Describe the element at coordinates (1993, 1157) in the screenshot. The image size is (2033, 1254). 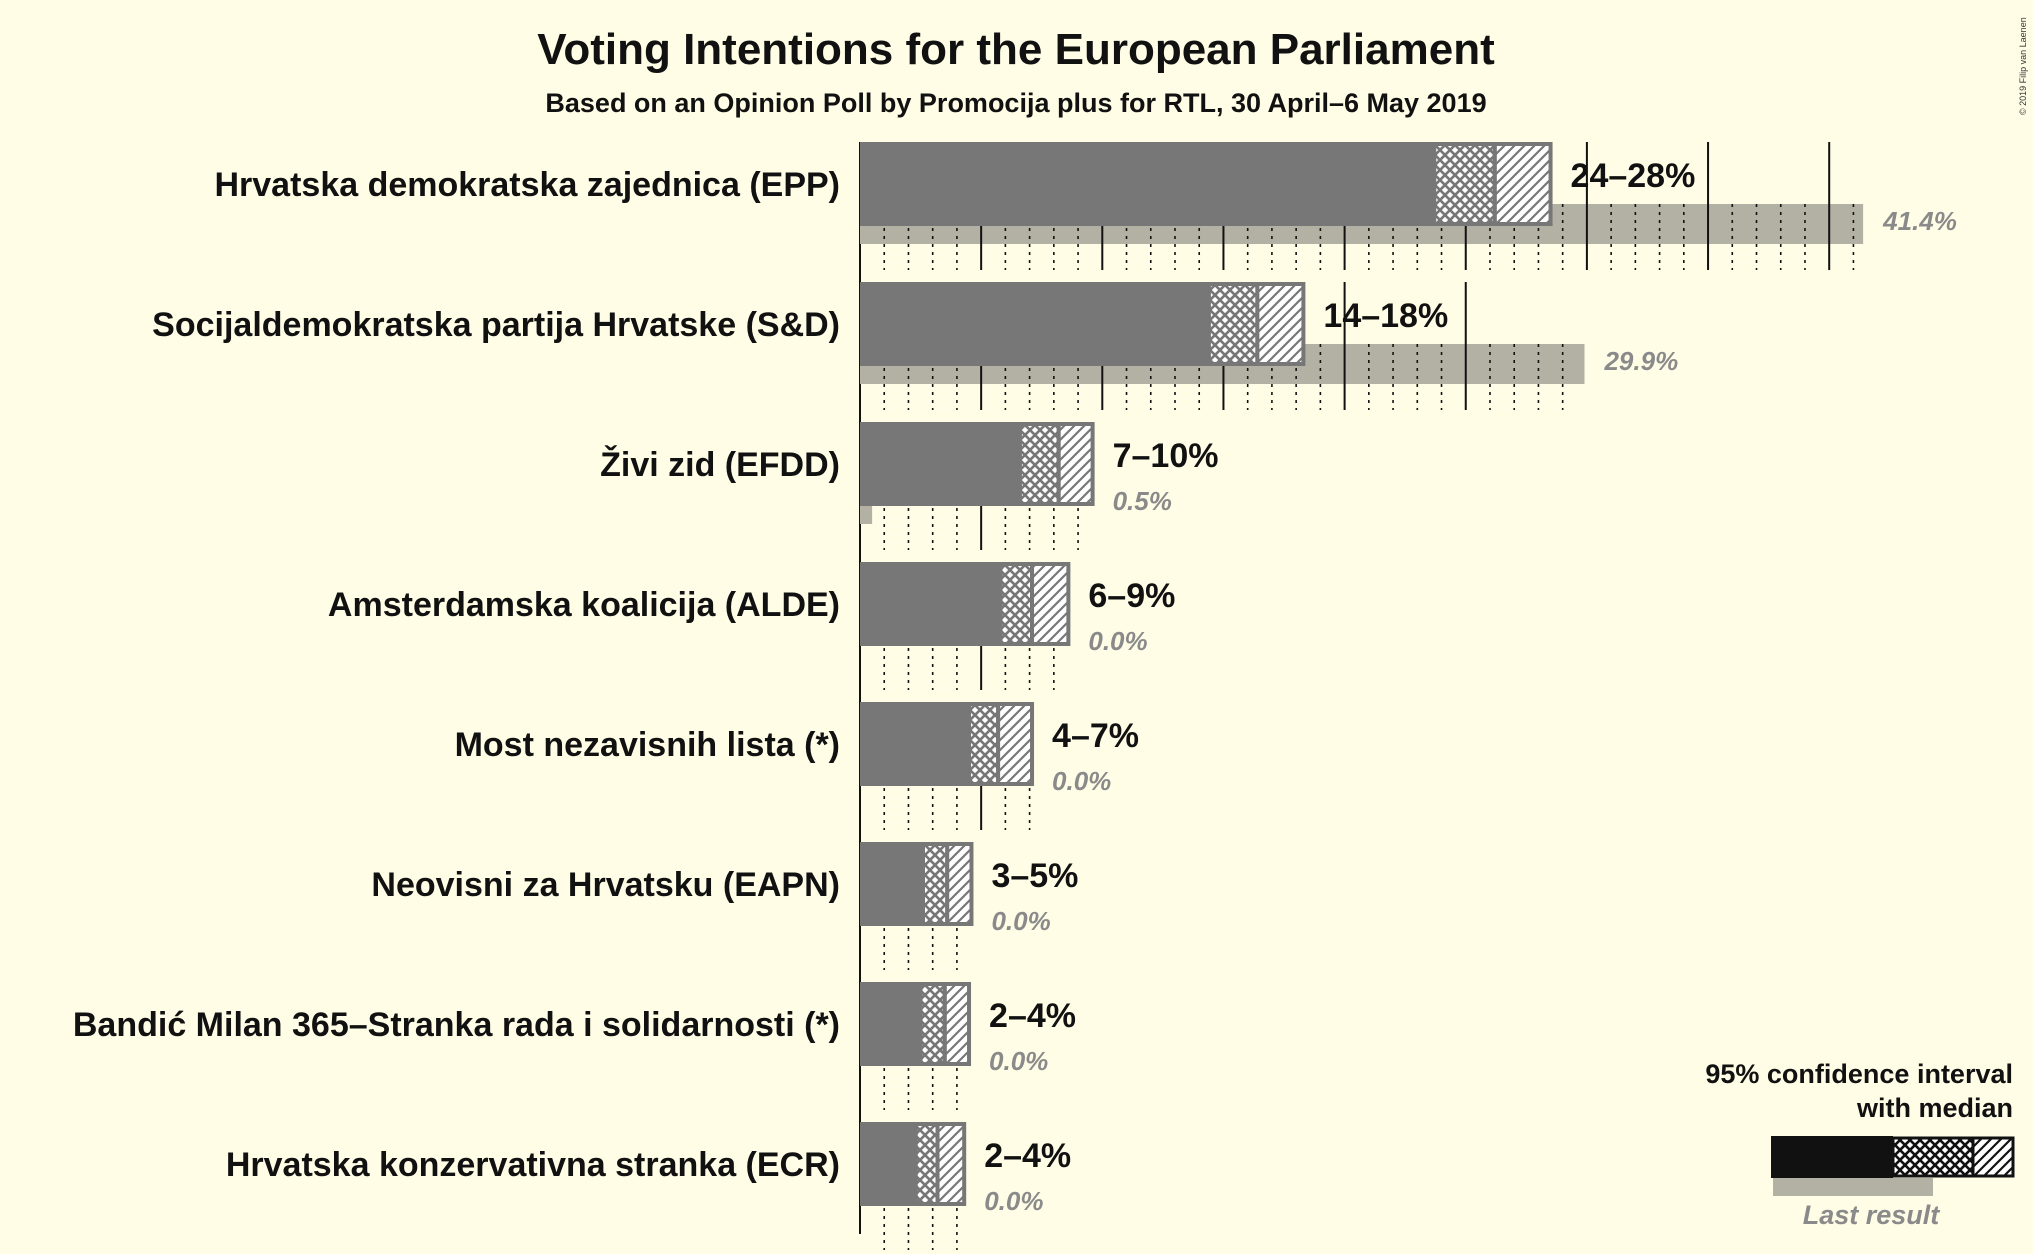
I see `legend-hatch-swatch` at that location.